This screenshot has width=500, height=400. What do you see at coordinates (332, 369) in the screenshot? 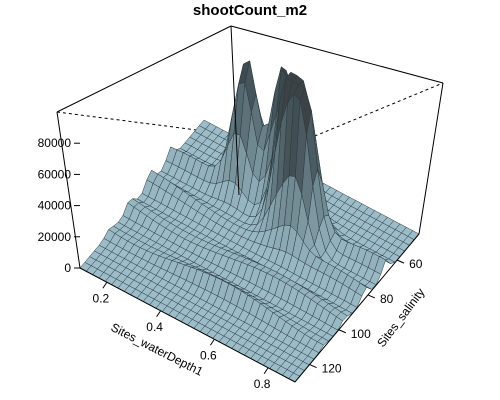
I see `y-axis-tick-label: 120` at bounding box center [332, 369].